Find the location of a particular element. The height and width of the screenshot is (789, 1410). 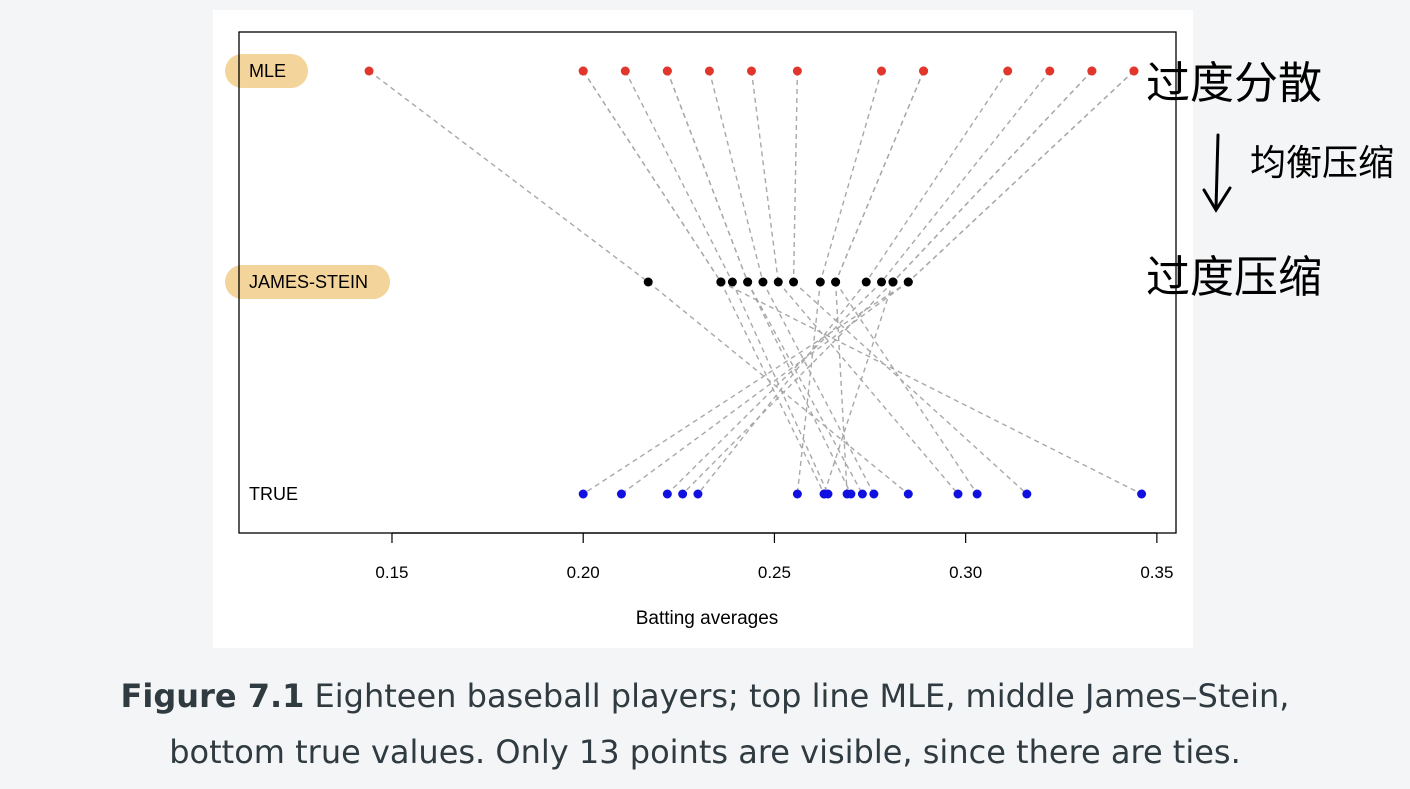

row-label-true: TRUE is located at coordinates (273, 494).